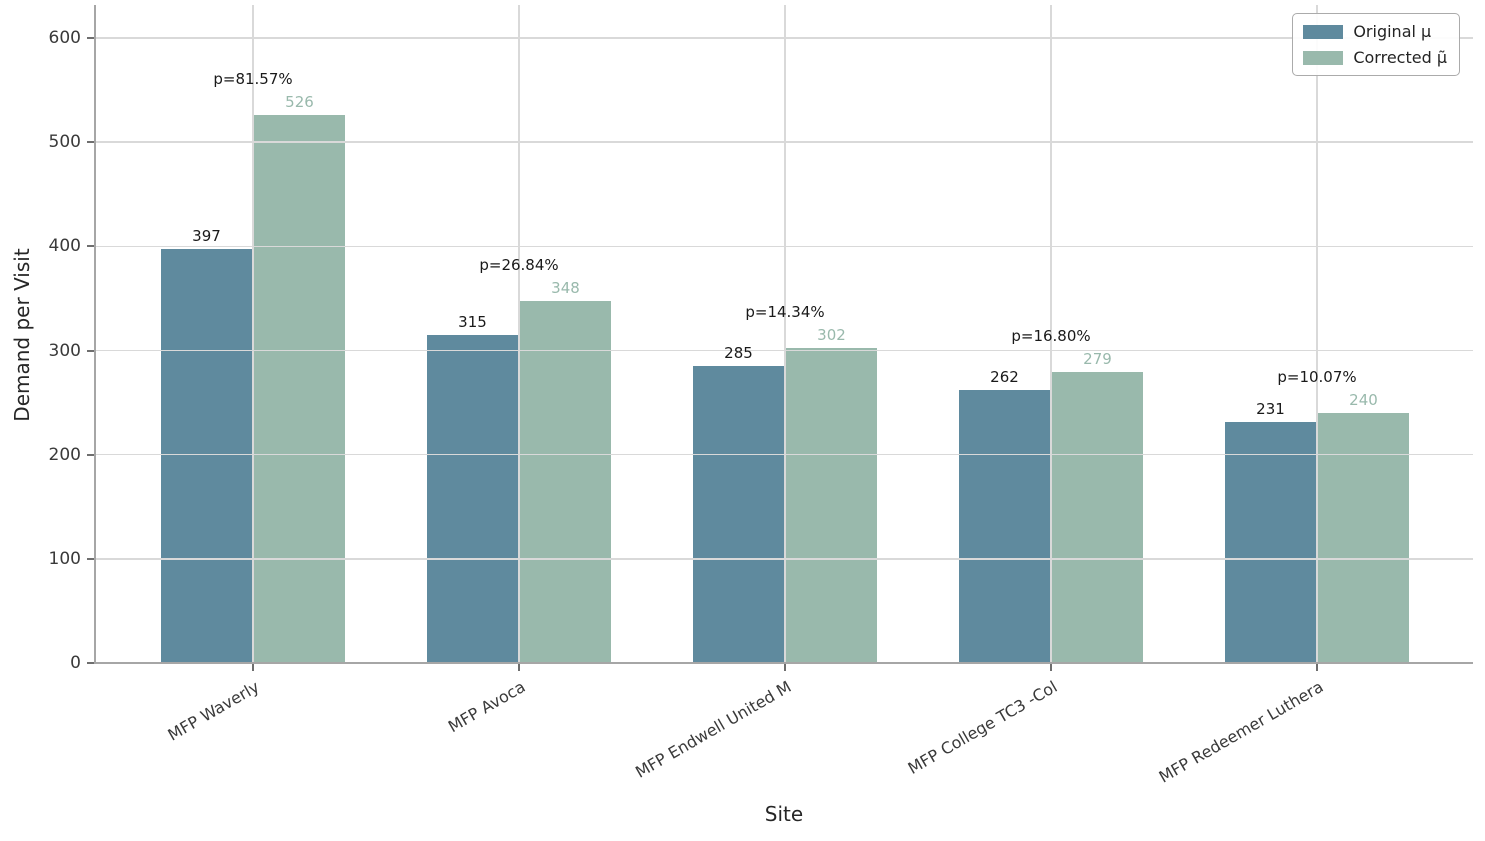 The width and height of the screenshot is (1485, 841). I want to click on y-axis-label: Demand per Visit, so click(22, 335).